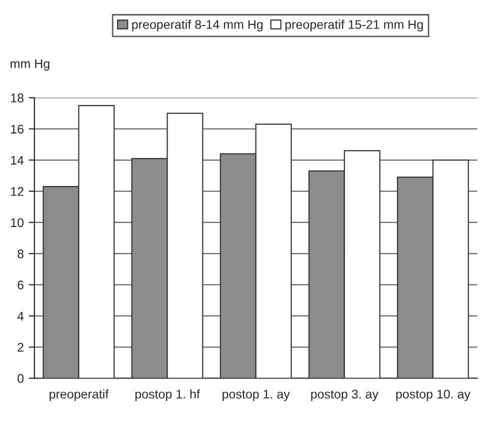 Image resolution: width=492 pixels, height=425 pixels. What do you see at coordinates (17, 160) in the screenshot?
I see `y-tick-label: 14` at bounding box center [17, 160].